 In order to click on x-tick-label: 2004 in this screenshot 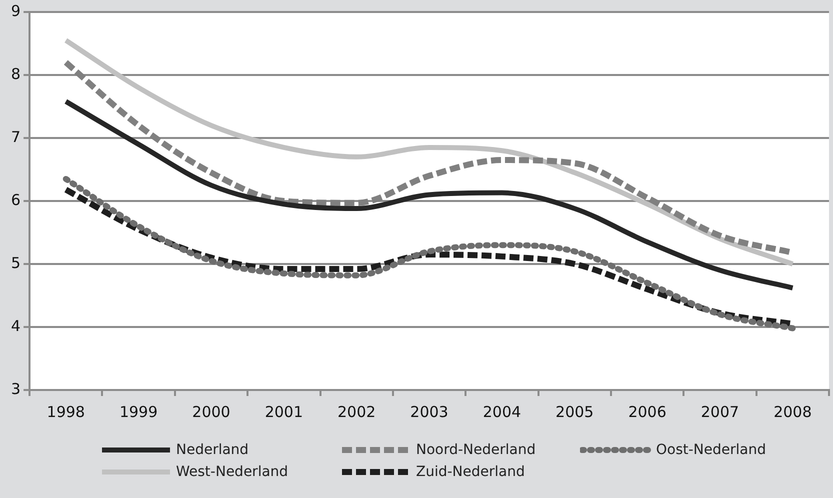, I will do `click(502, 411)`.